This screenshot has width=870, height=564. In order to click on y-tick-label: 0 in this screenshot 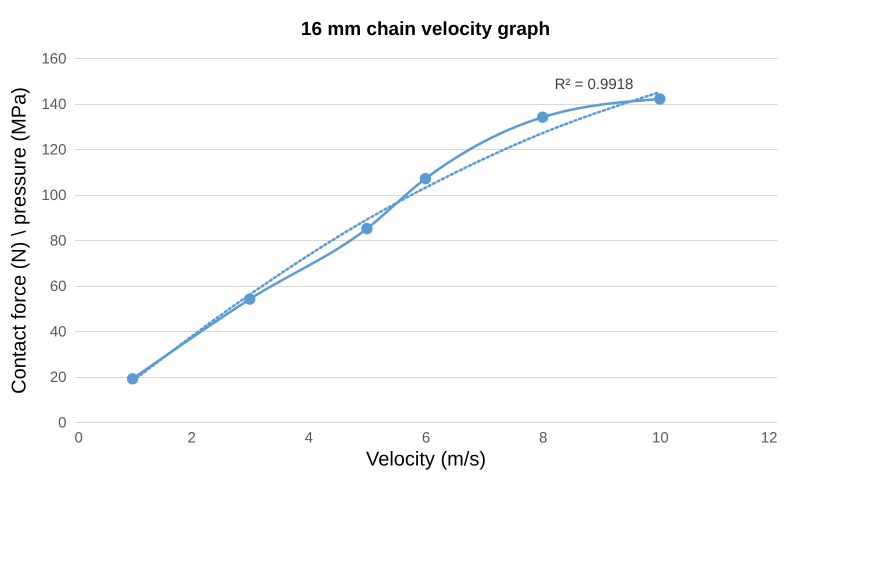, I will do `click(62, 423)`.